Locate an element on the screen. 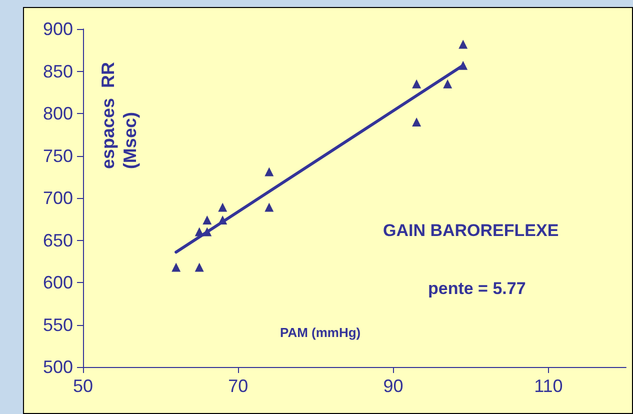 This screenshot has height=414, width=633. x-tick-label: 50 is located at coordinates (83, 386).